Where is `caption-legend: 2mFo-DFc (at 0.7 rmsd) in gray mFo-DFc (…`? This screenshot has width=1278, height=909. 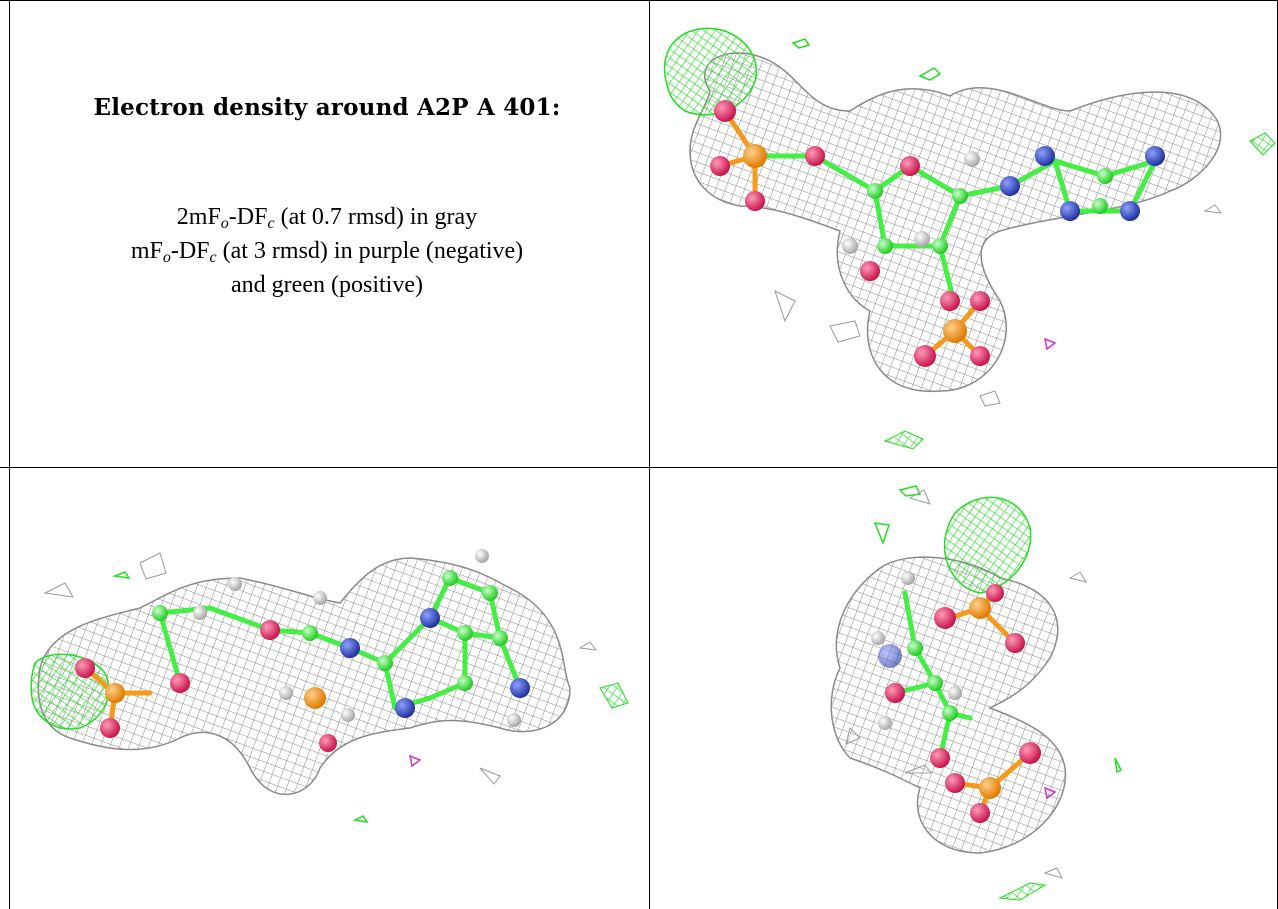 caption-legend: 2mFo-DFc (at 0.7 rmsd) in gray mFo-DFc (… is located at coordinates (327, 251).